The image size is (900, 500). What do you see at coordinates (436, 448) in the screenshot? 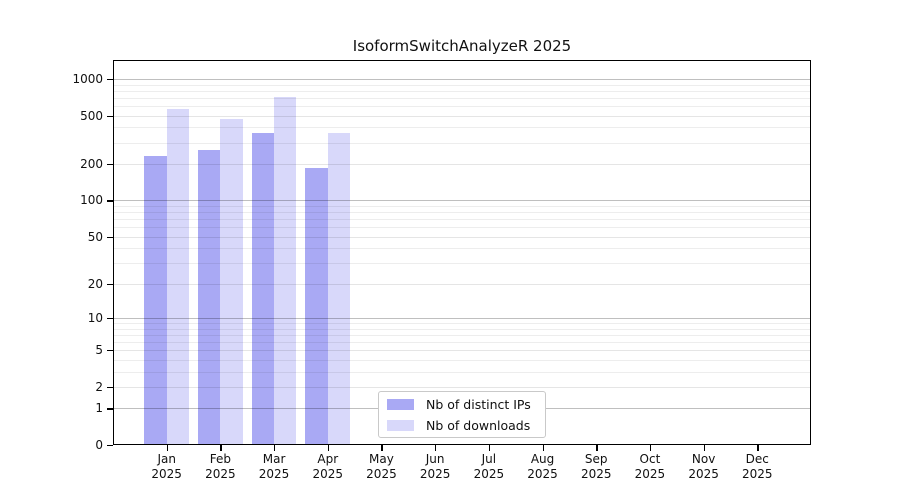
I see `x-tick-jun` at bounding box center [436, 448].